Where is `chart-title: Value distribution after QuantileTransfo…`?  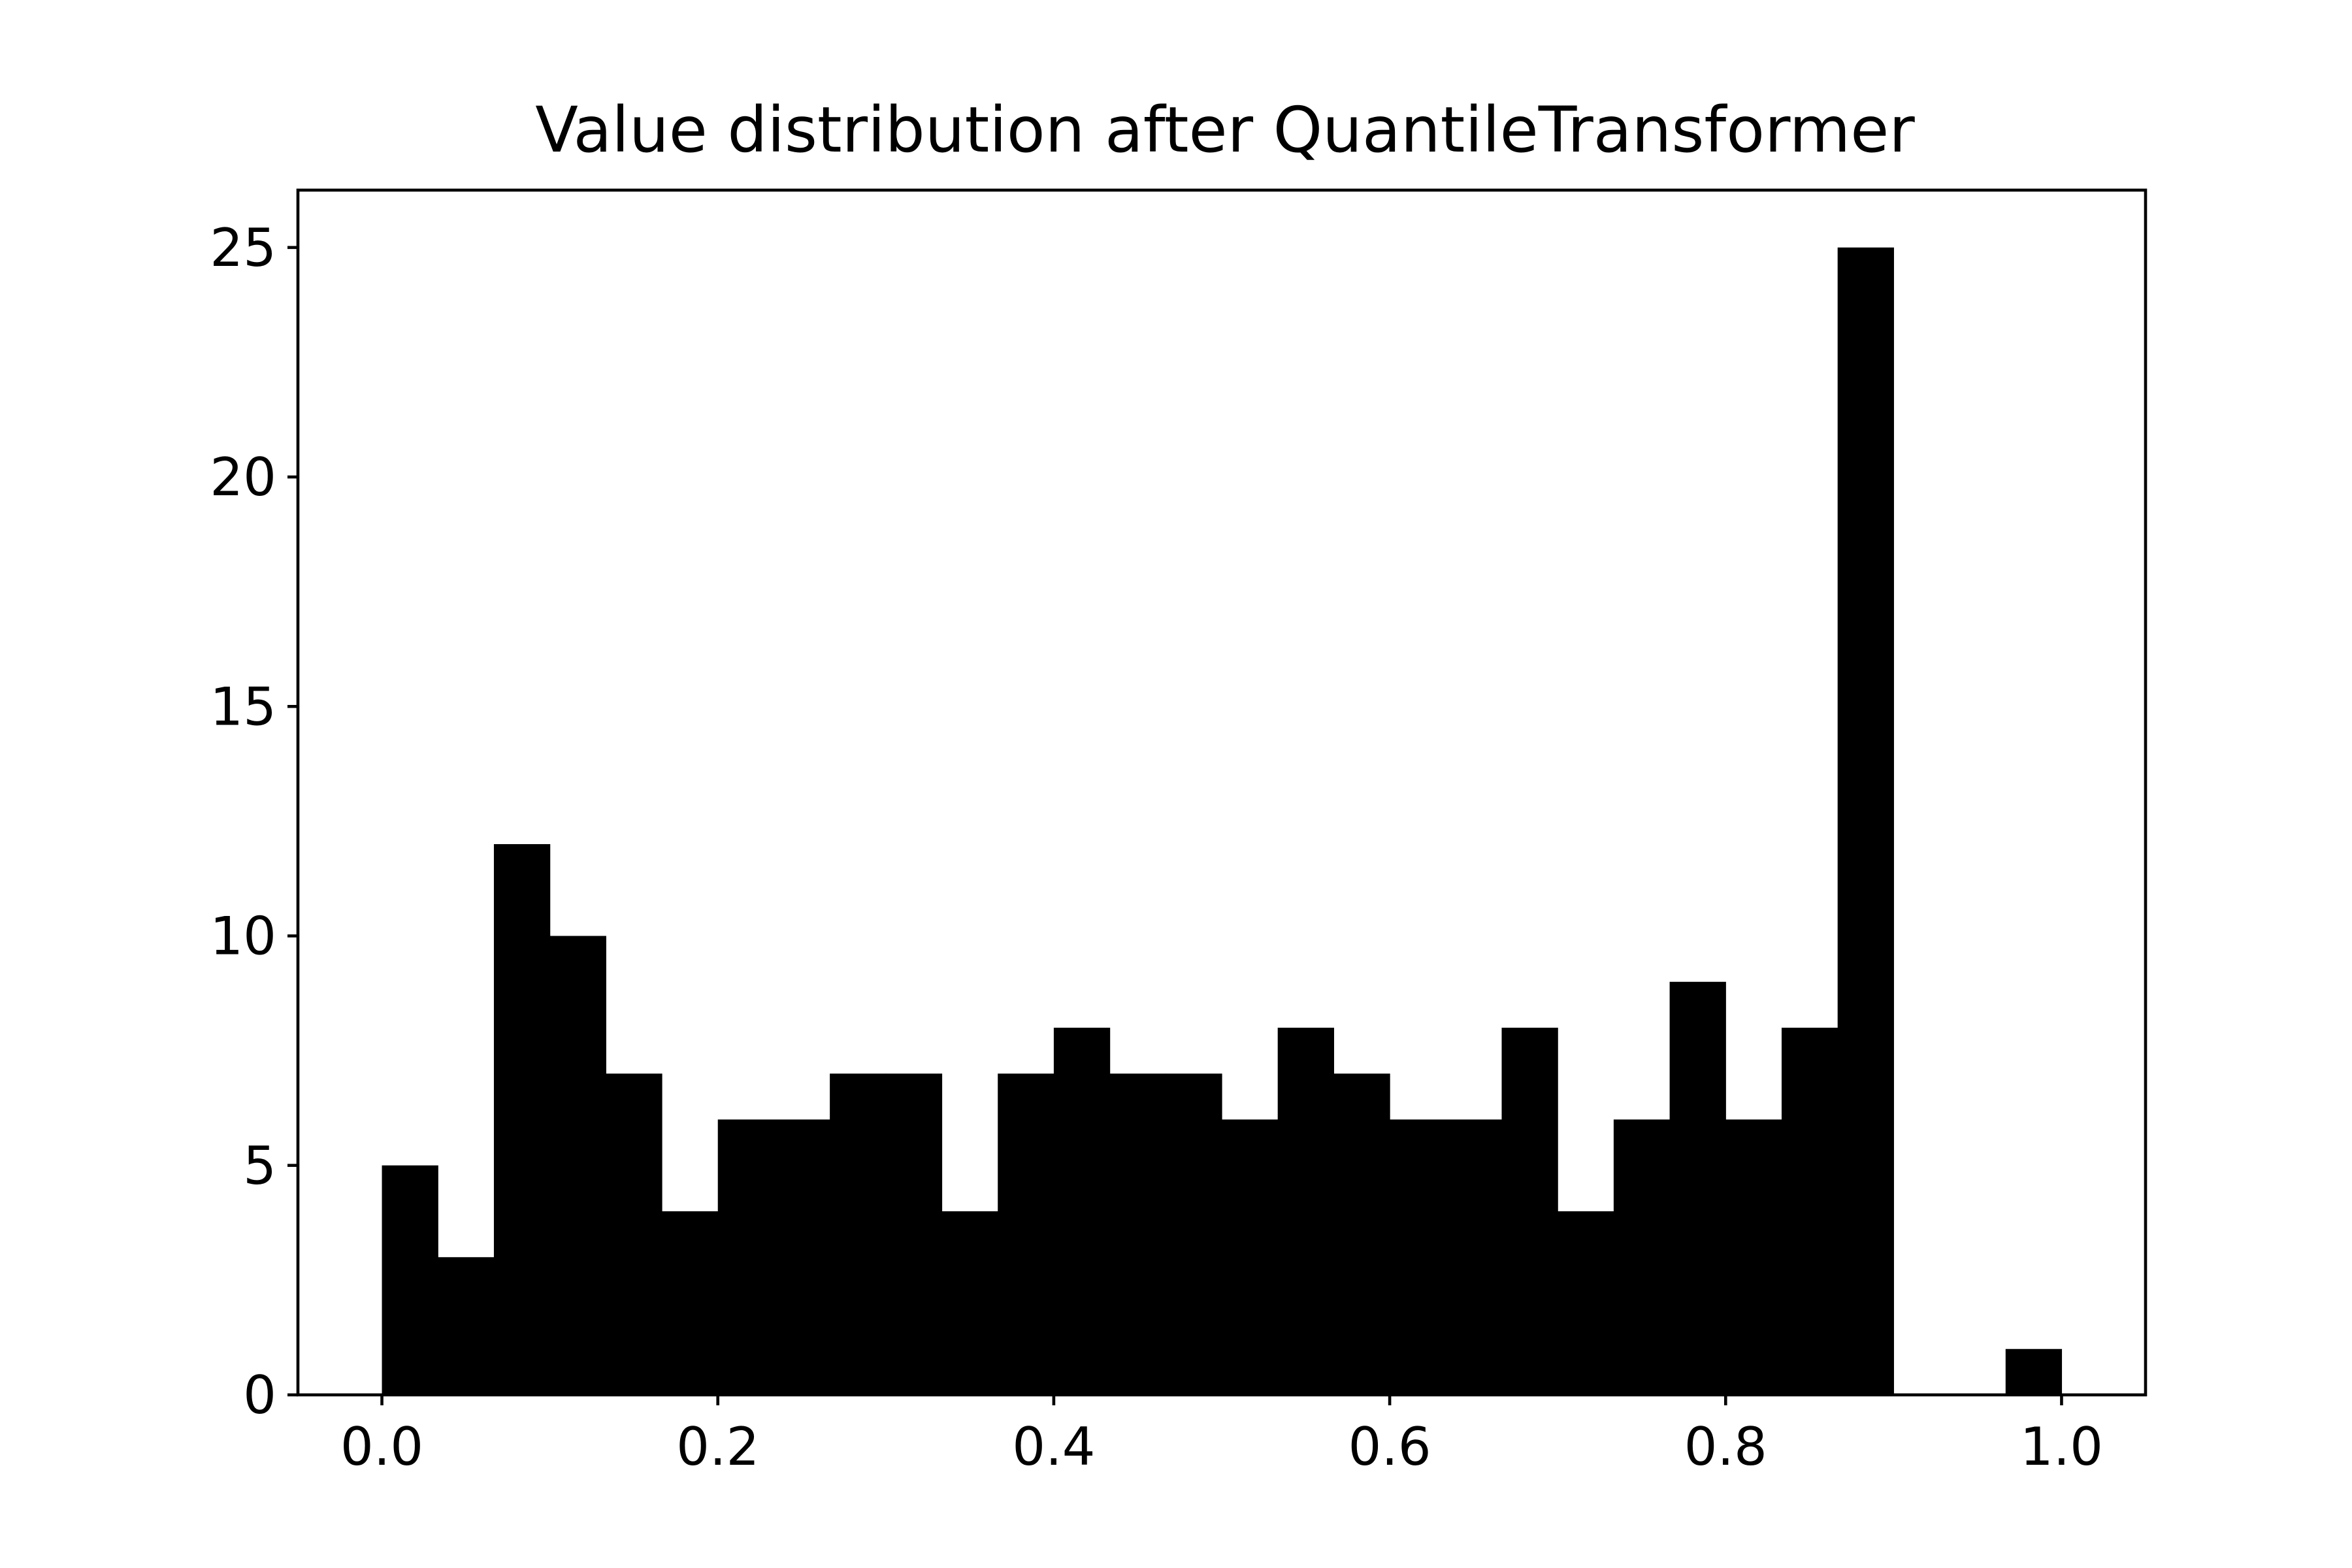
chart-title: Value distribution after QuantileTransfo… is located at coordinates (1225, 130).